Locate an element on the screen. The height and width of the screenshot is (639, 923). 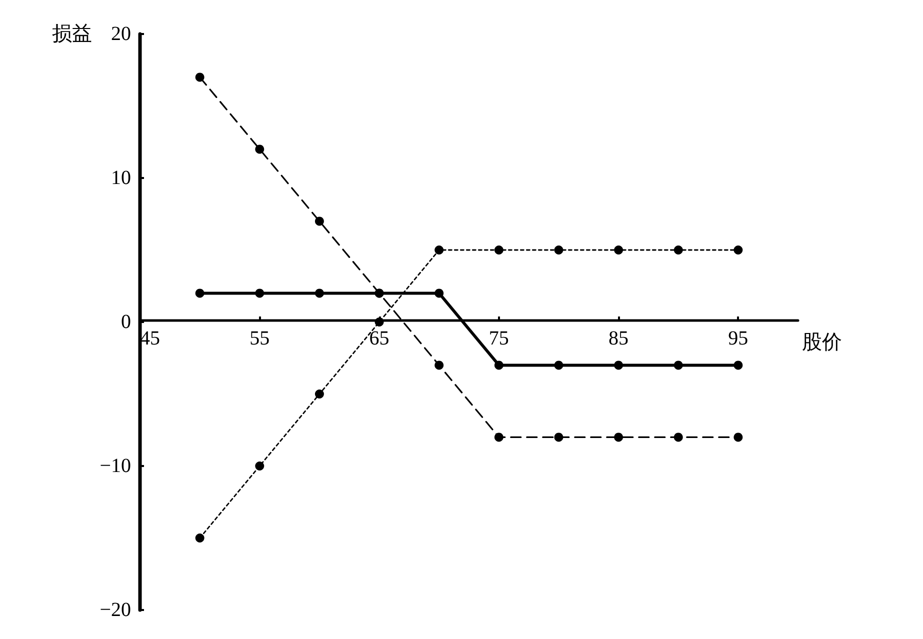
x-tick-label: 55 is located at coordinates (260, 339).